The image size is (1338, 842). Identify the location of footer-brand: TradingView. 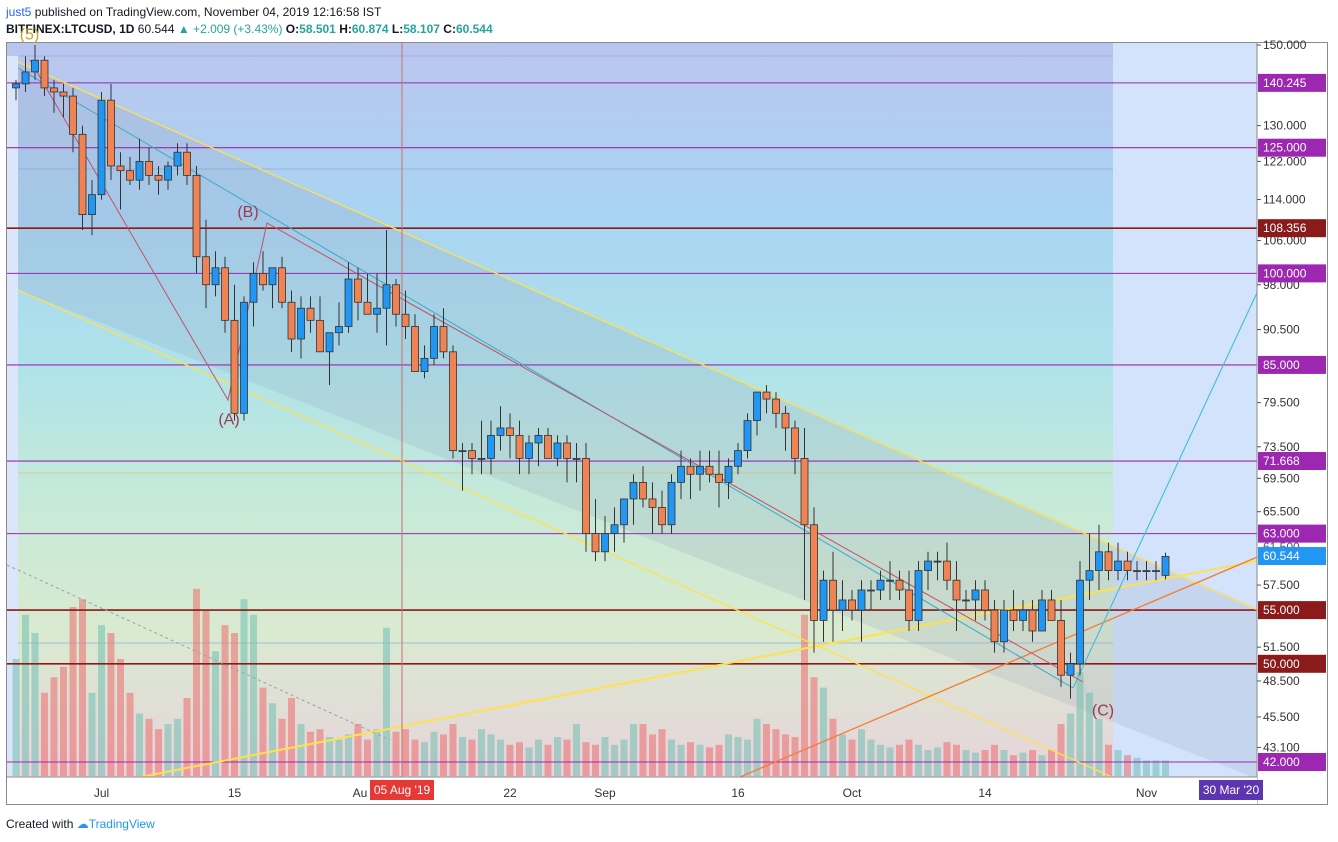
(121, 824).